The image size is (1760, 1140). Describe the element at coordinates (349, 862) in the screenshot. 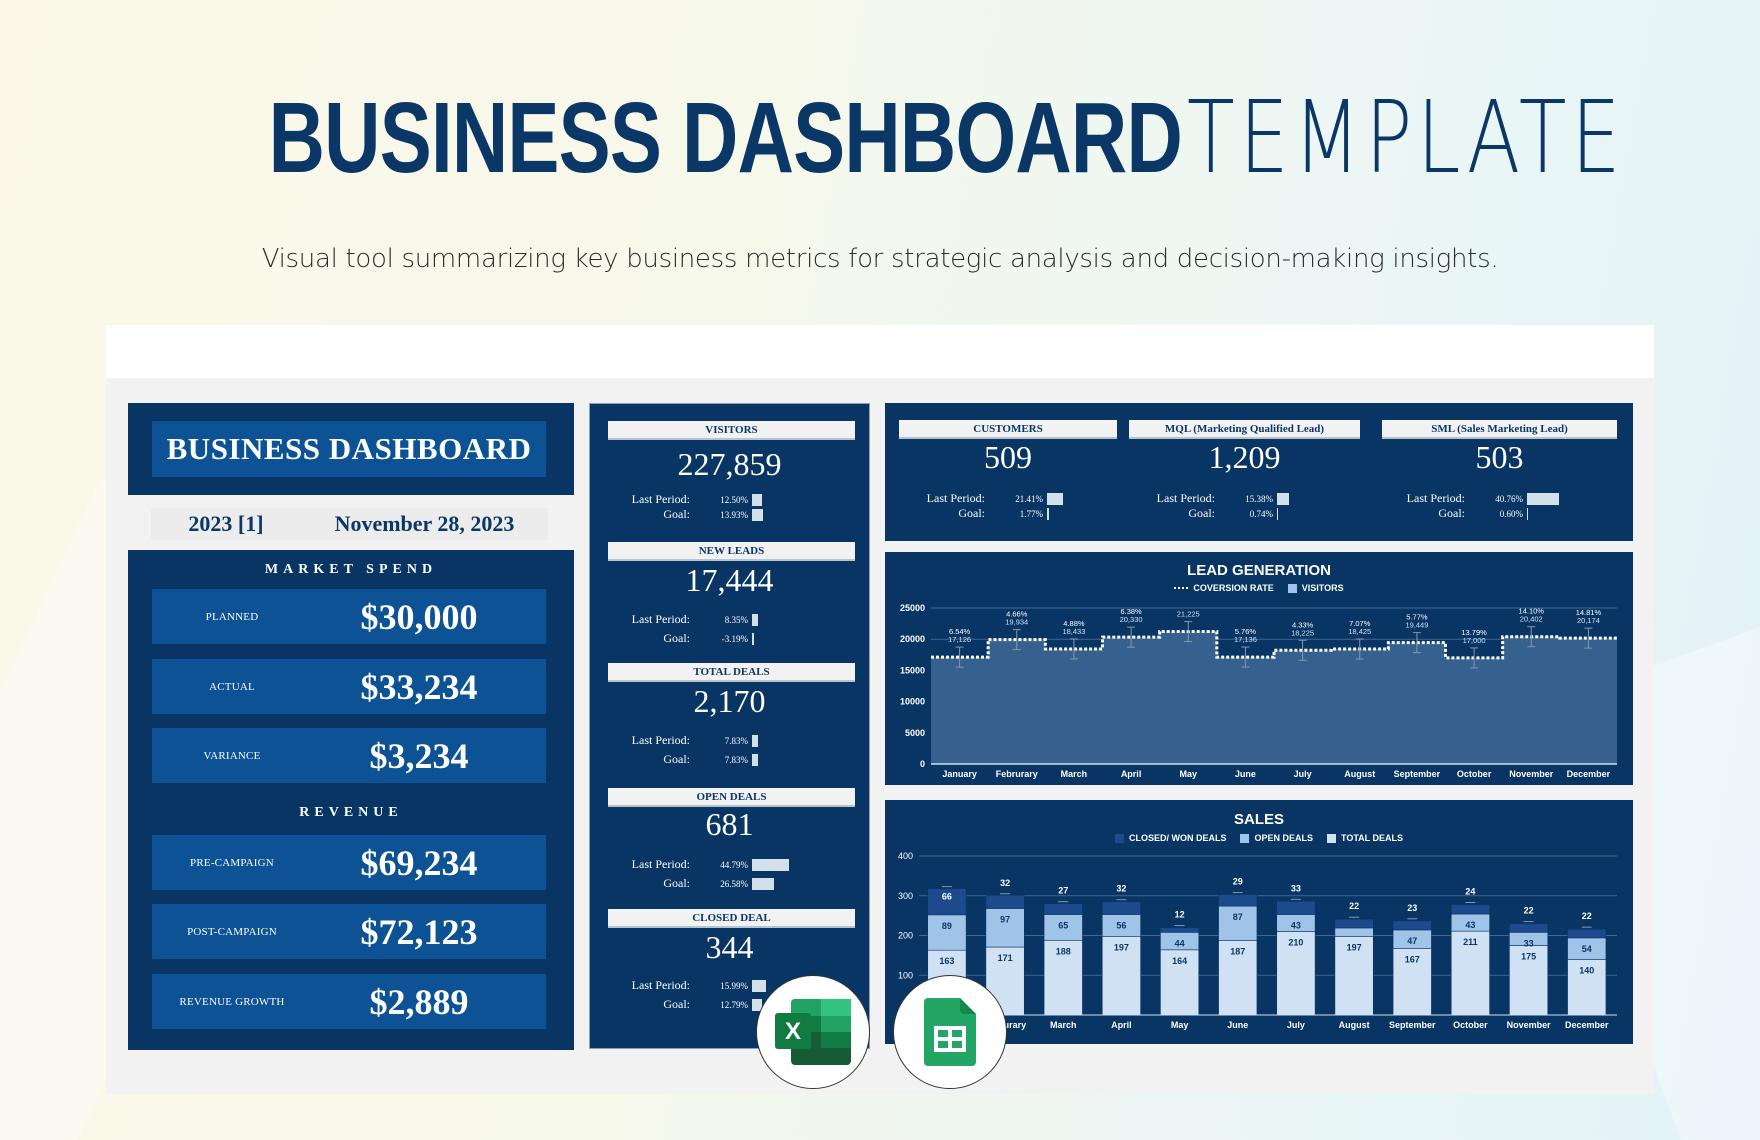

I see `metric-row-pre-campaign: PRE-CAMPAIGN $69,234` at that location.